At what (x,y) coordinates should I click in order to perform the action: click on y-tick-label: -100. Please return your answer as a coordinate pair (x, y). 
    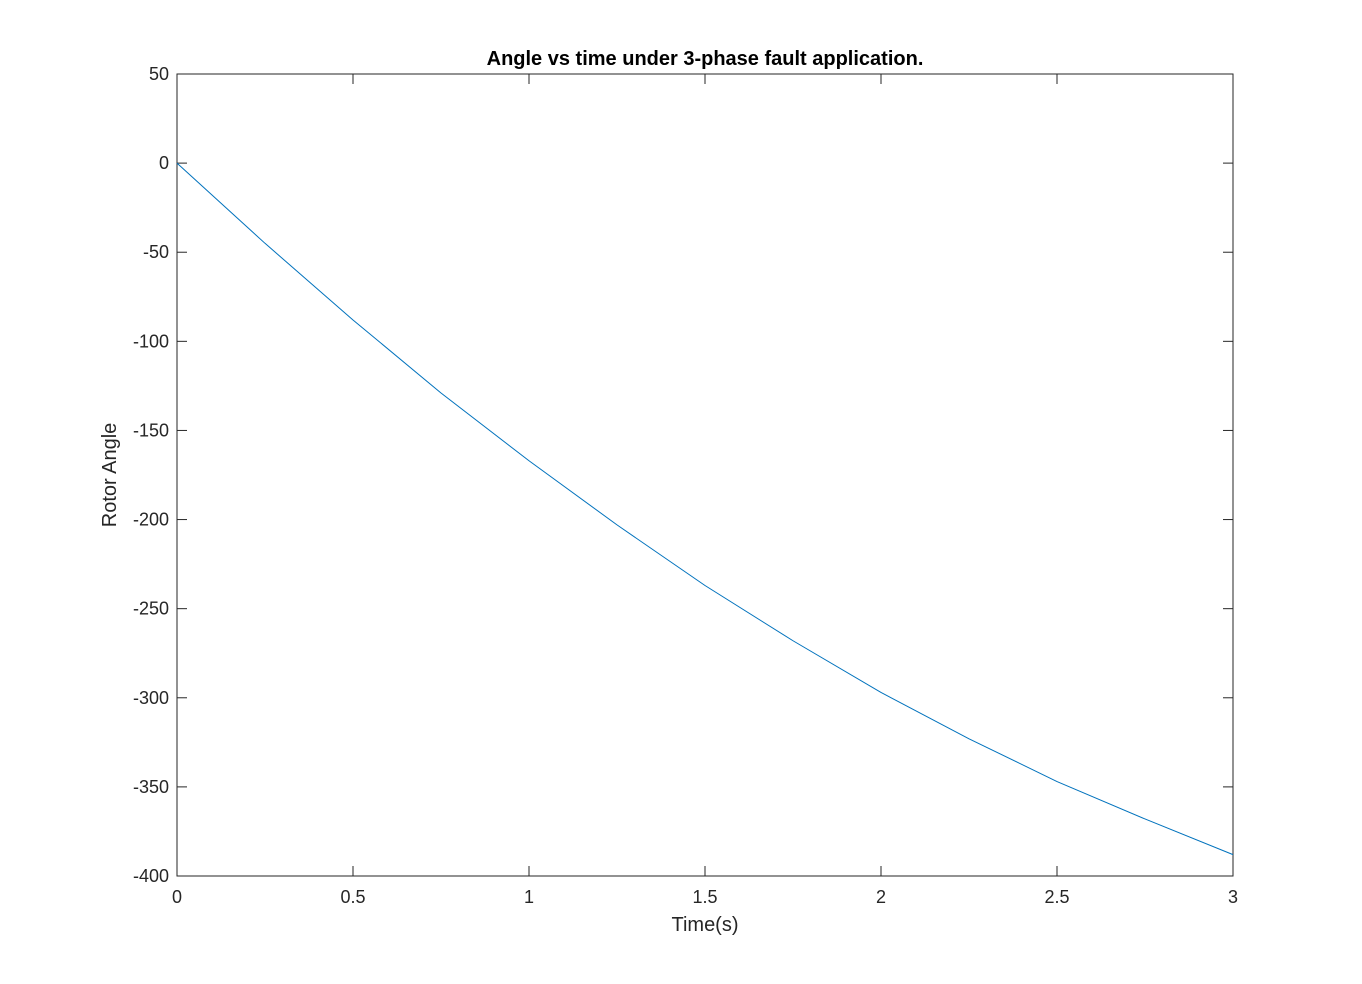
    Looking at the image, I should click on (151, 341).